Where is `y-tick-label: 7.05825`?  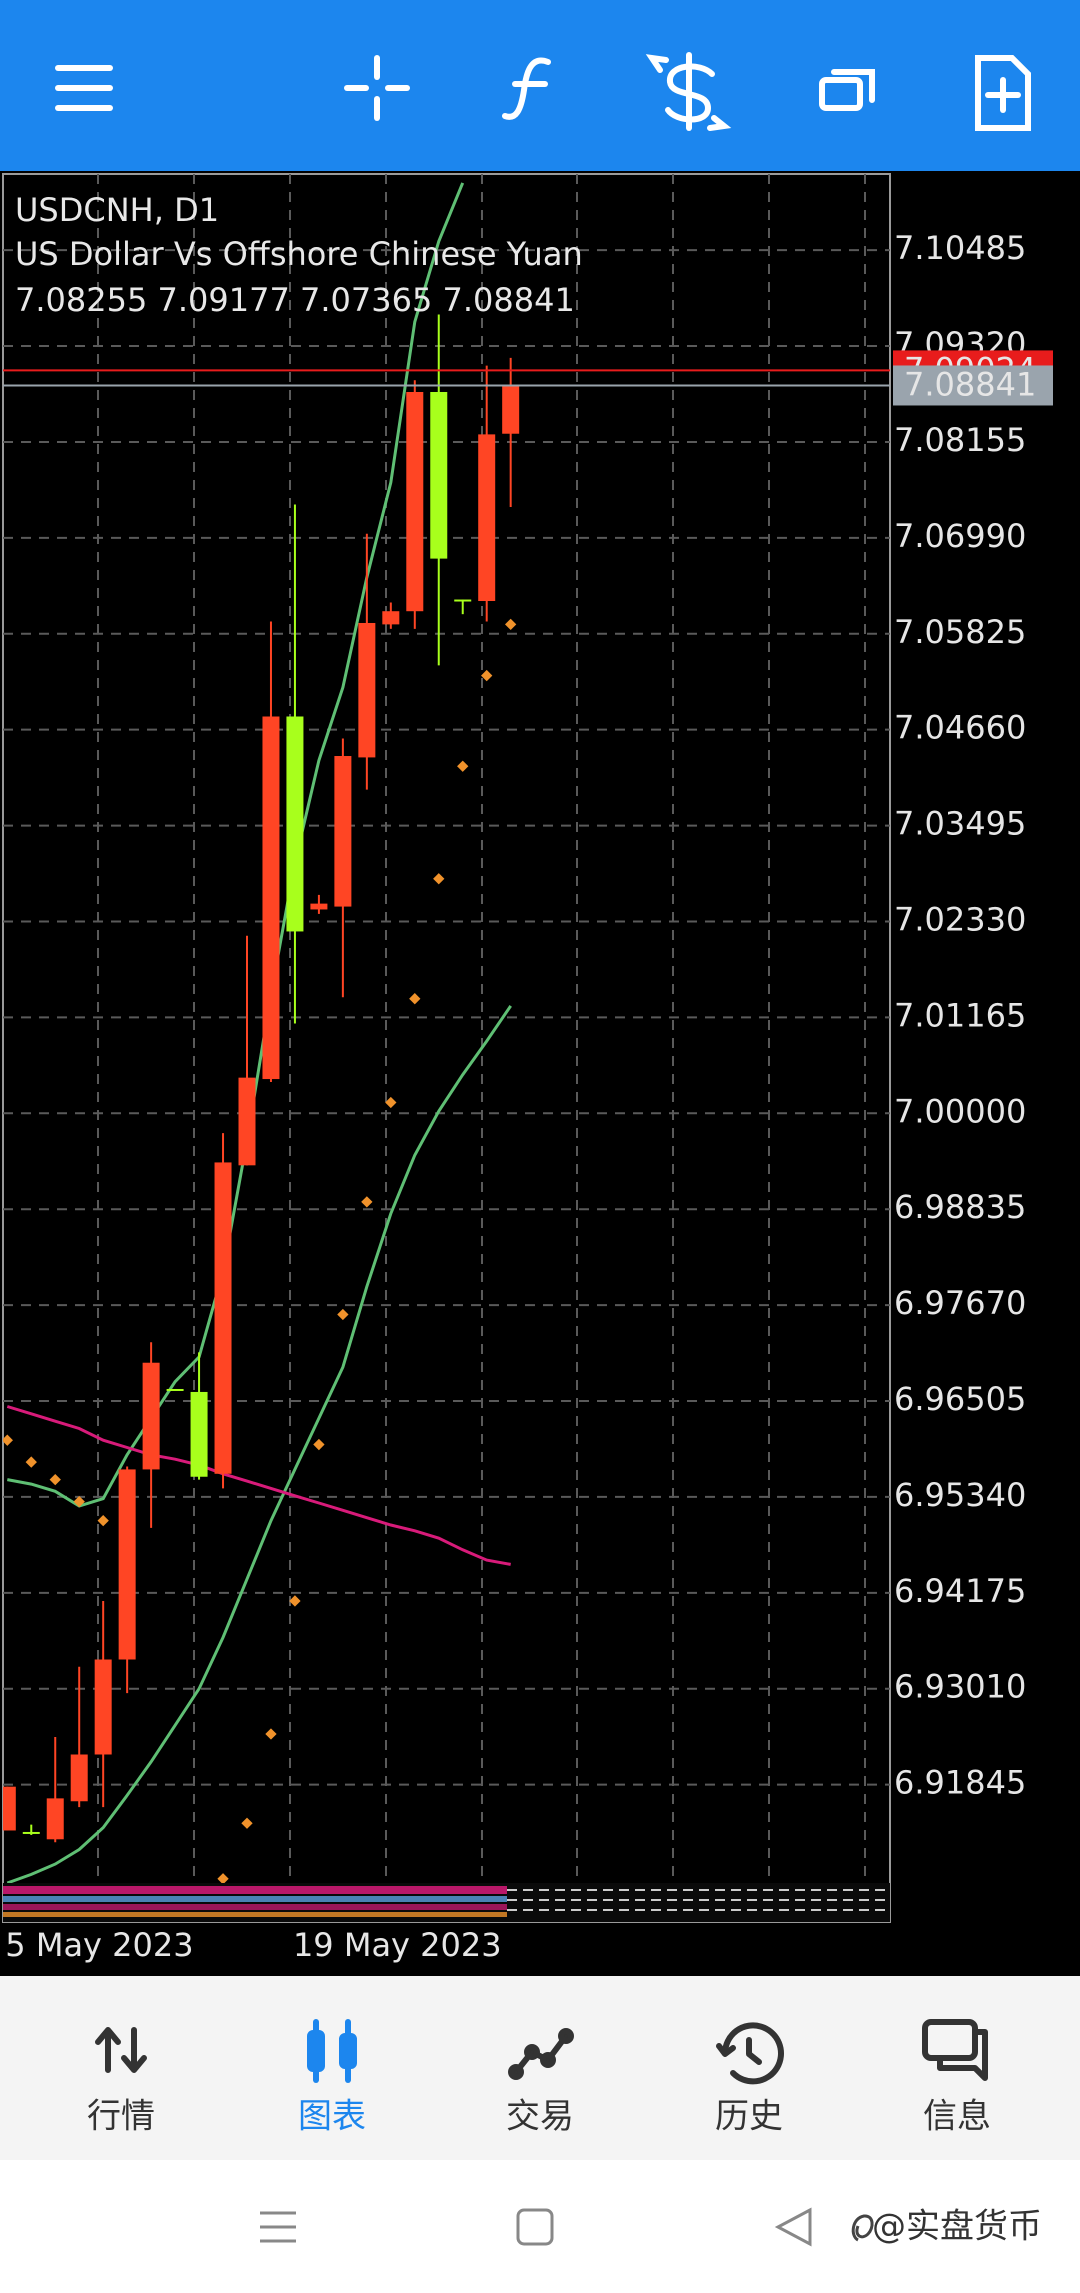 y-tick-label: 7.05825 is located at coordinates (960, 632).